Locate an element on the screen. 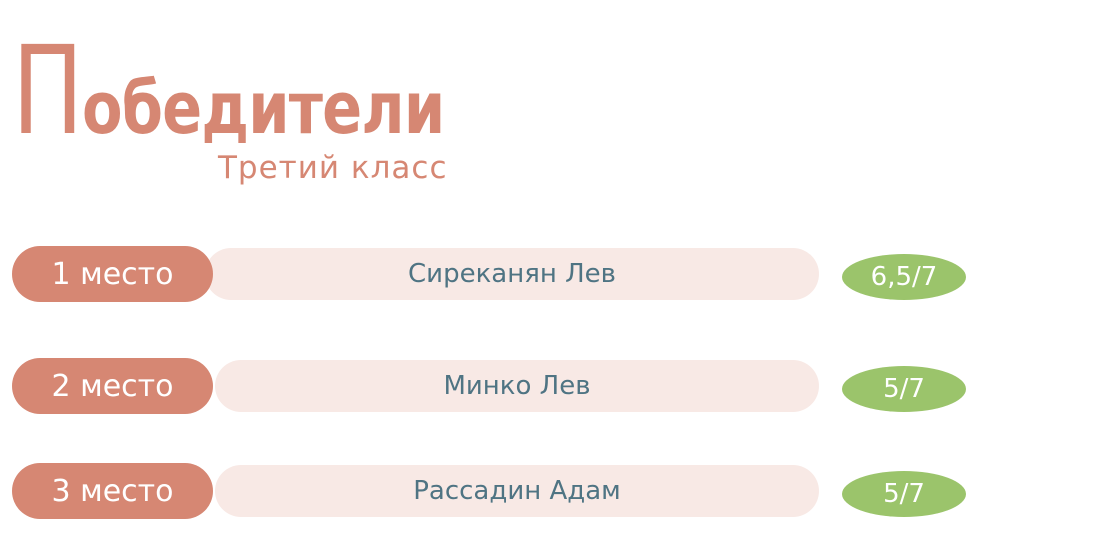 The height and width of the screenshot is (548, 1118). winner-name: Рассадин Адам is located at coordinates (517, 491).